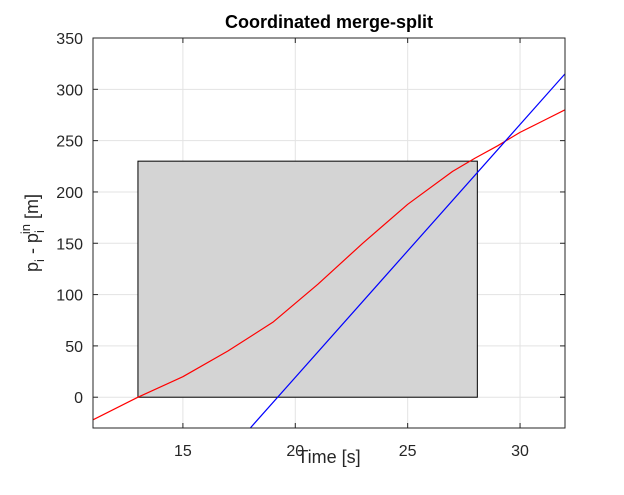  What do you see at coordinates (69, 142) in the screenshot?
I see `y-tick-label: 250` at bounding box center [69, 142].